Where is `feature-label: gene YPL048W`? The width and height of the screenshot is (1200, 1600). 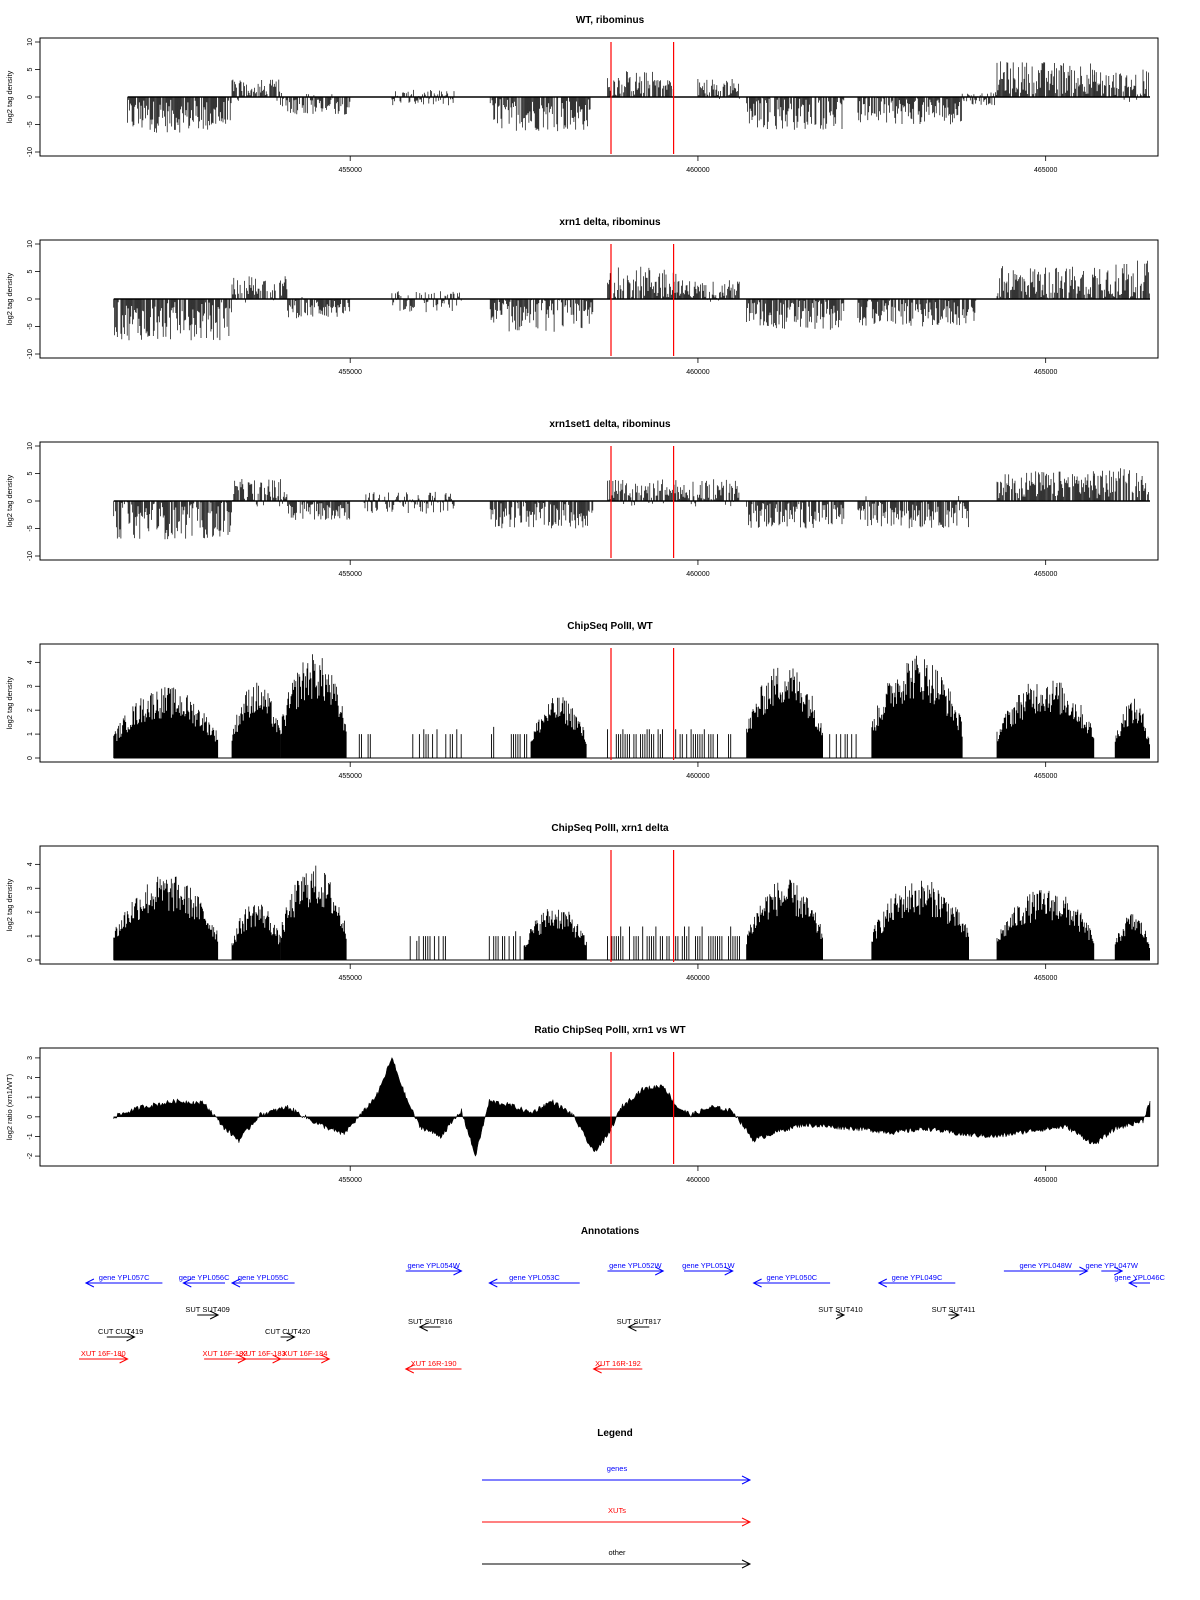 feature-label: gene YPL048W is located at coordinates (1045, 1265).